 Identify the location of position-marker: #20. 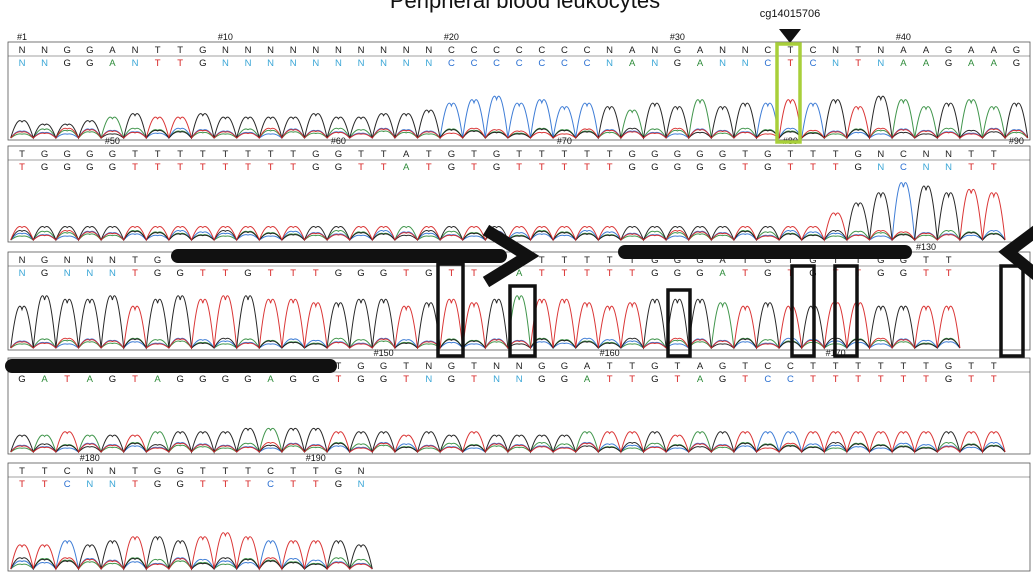
(451, 37).